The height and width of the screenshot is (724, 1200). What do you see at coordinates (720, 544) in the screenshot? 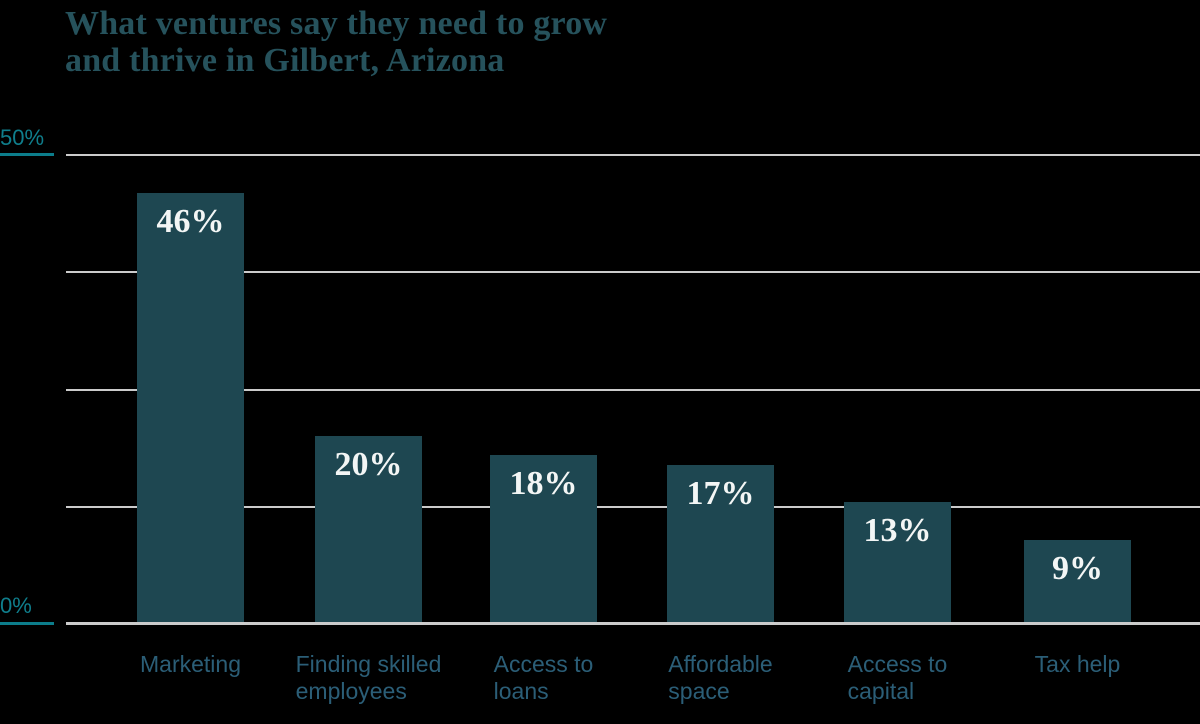
I see `bar: 17%` at bounding box center [720, 544].